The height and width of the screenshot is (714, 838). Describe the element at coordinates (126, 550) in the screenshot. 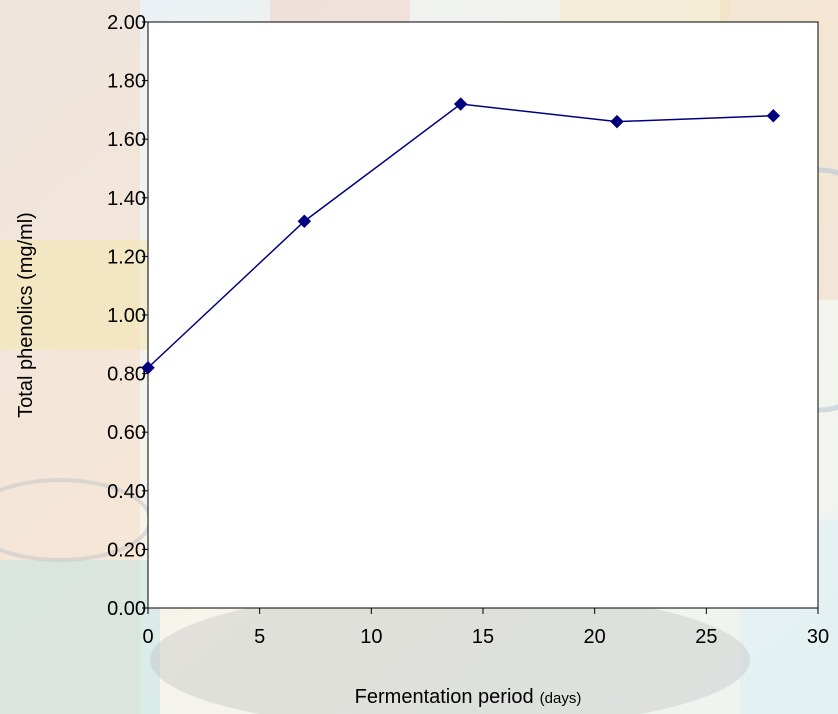

I see `y-tick-label: 0.20` at that location.